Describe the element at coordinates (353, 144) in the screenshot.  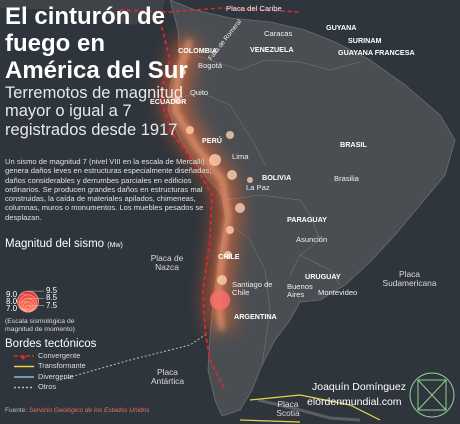
I see `country-label: BRASIL` at that location.